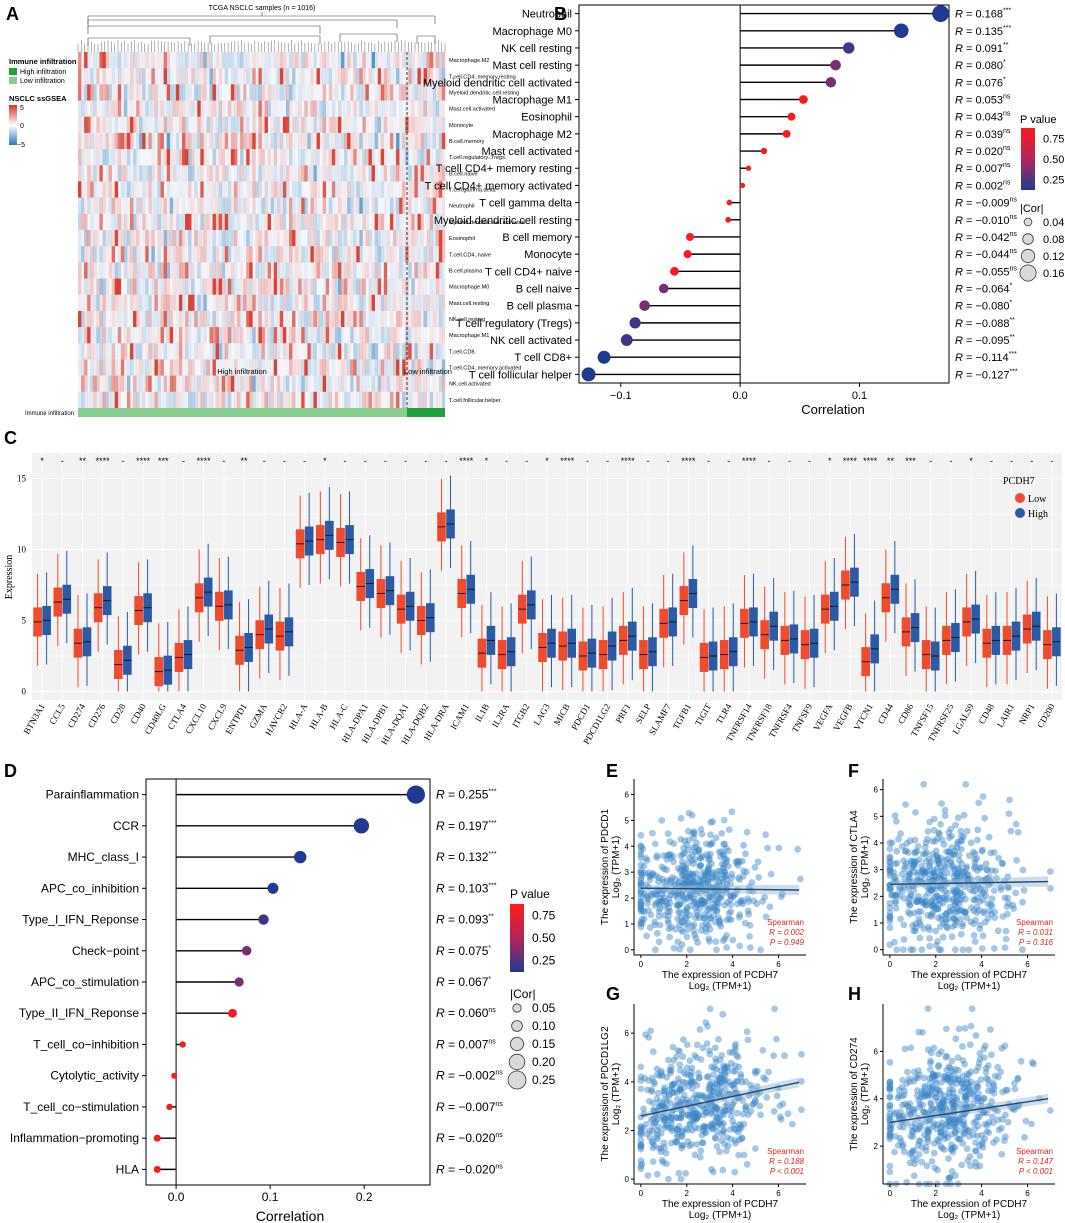 This screenshot has height=1223, width=1065. Describe the element at coordinates (906, 714) in the screenshot. I see `x-tick-label: CD86` at that location.